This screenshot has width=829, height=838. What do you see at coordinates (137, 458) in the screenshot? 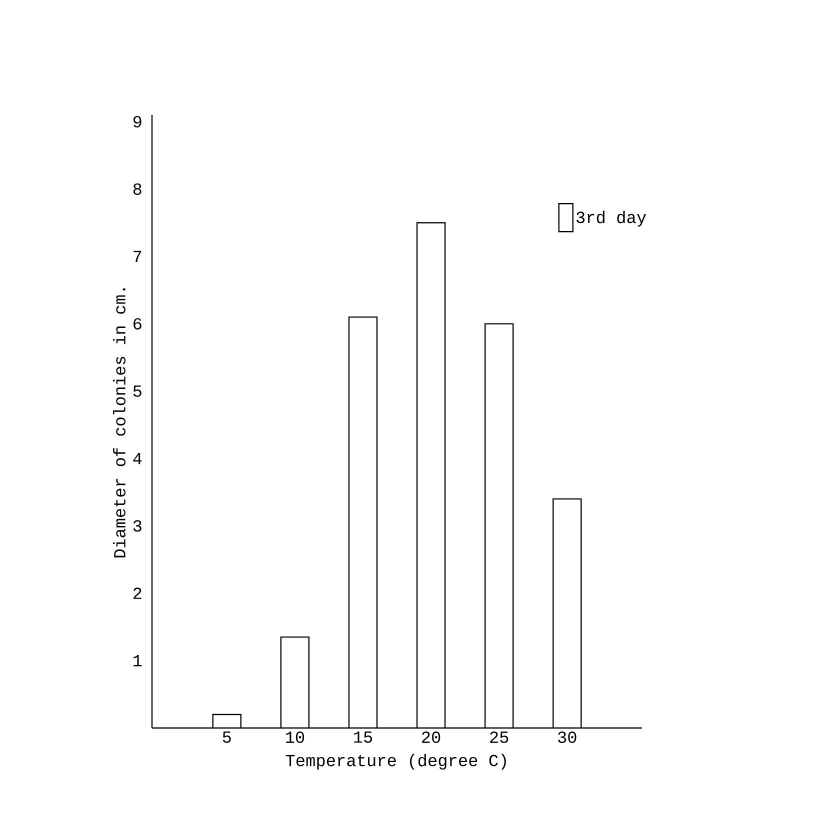
I see `y-tick-label: 4` at bounding box center [137, 458].